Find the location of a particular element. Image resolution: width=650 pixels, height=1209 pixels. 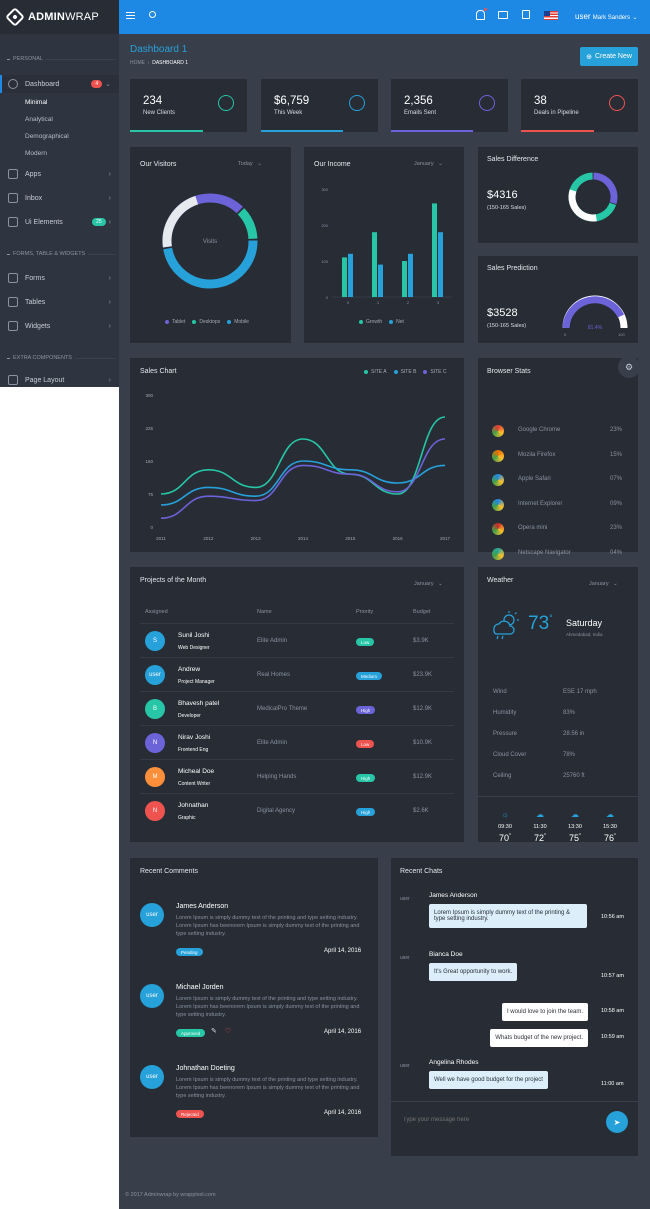

avatar: N is located at coordinates (155, 743).